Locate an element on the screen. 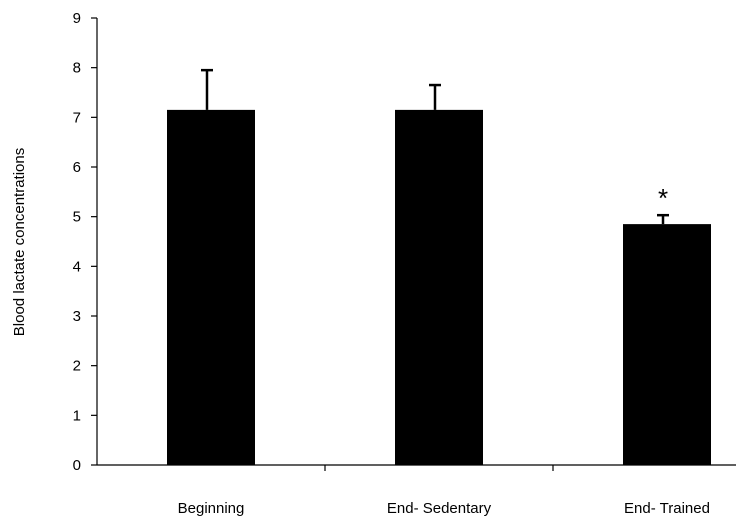 This screenshot has height=529, width=737. y-tick-label: 0 is located at coordinates (77, 465).